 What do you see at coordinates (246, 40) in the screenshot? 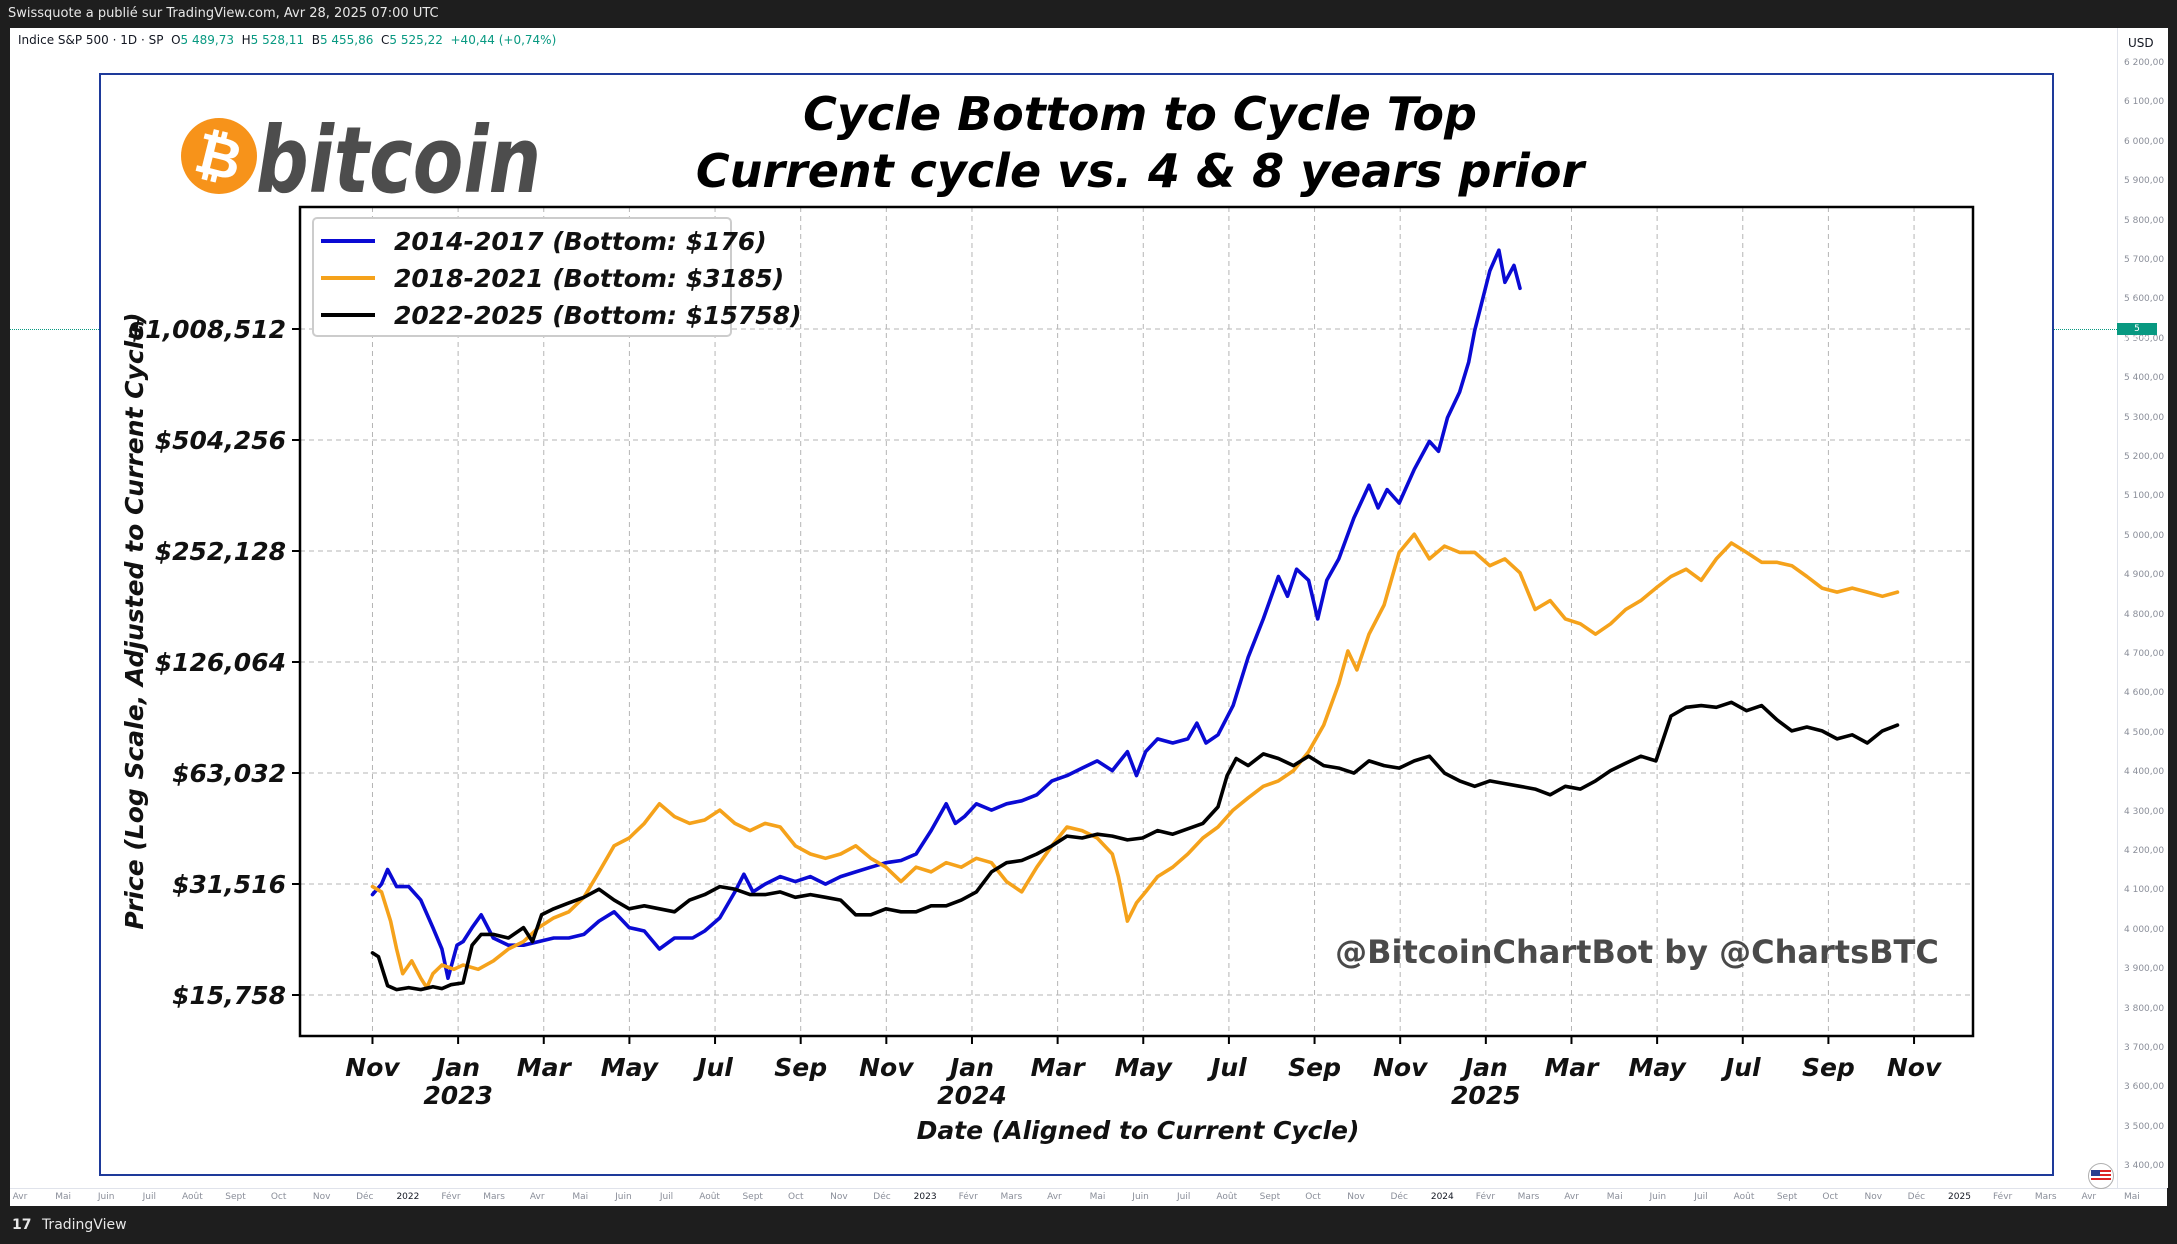
I see `high-label: H` at bounding box center [246, 40].